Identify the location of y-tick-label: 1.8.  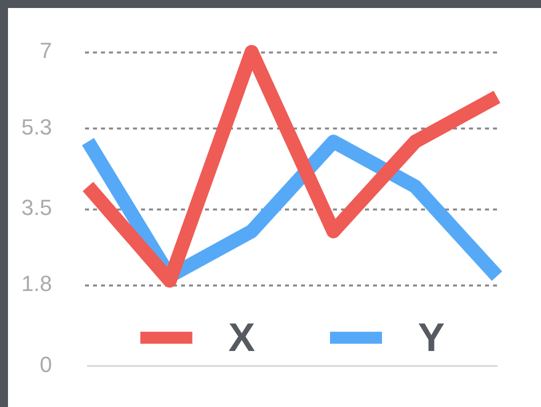
(36, 283).